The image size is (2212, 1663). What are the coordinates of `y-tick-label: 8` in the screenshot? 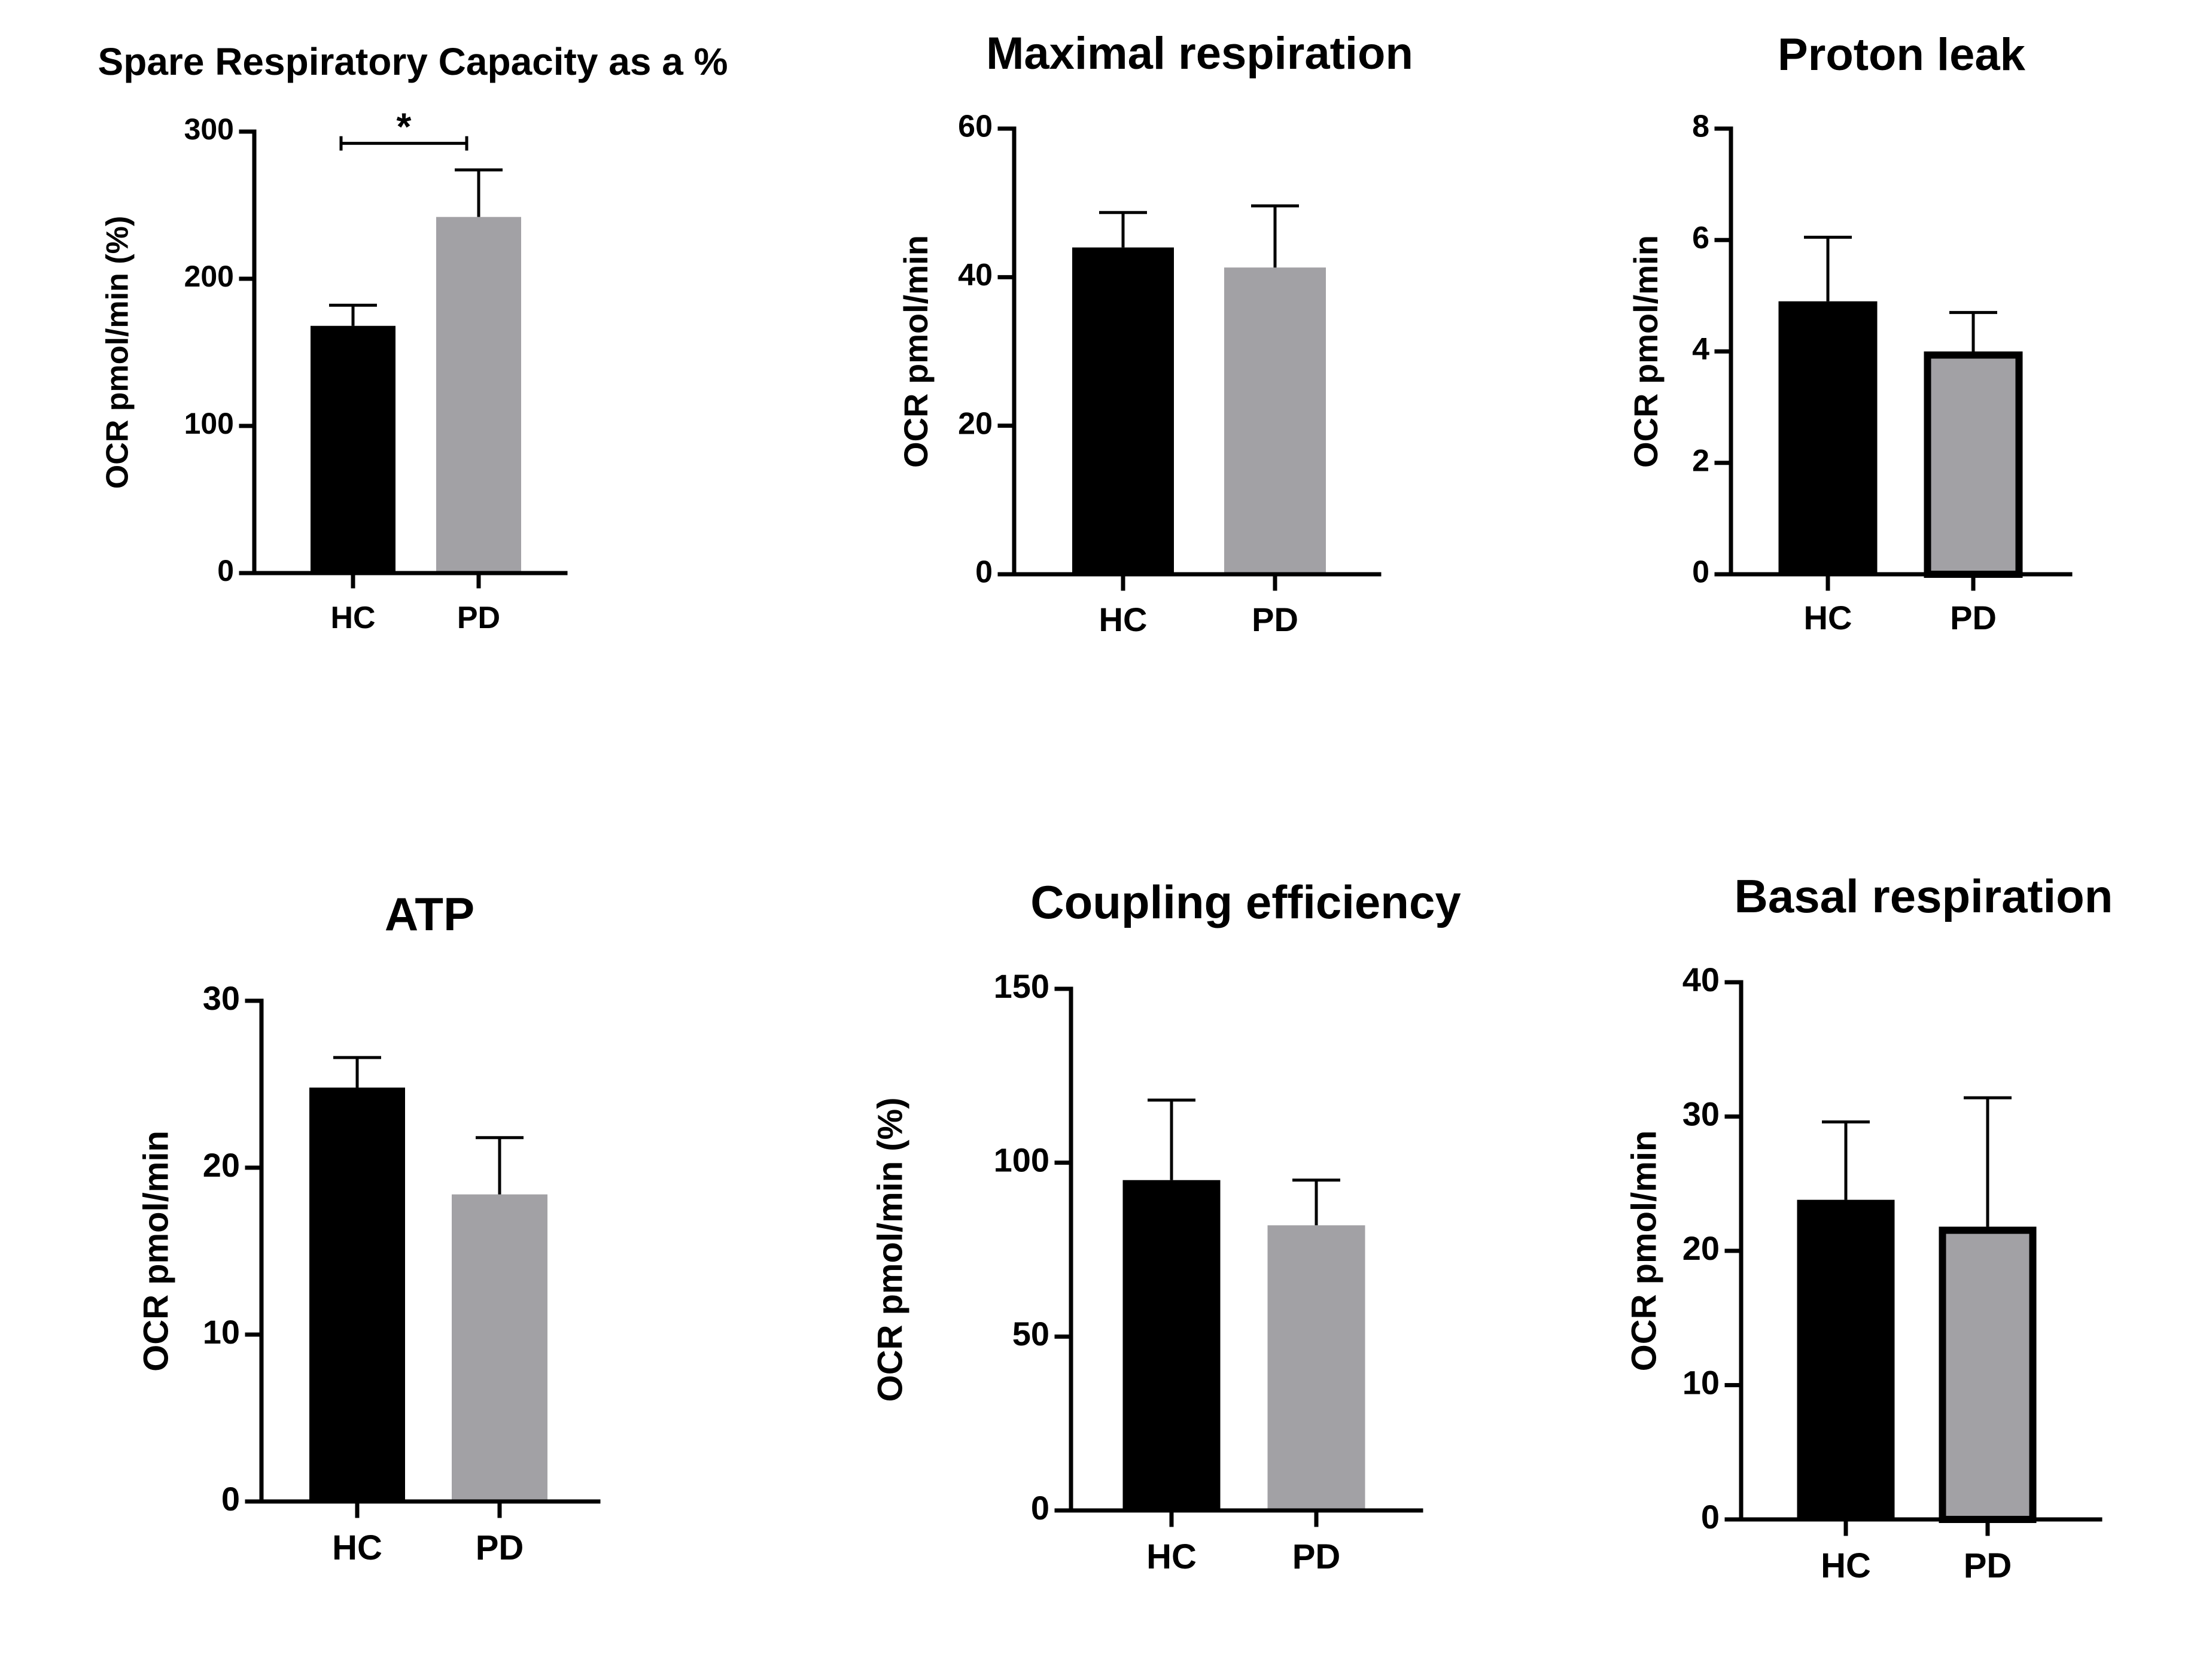 It's located at (1700, 127).